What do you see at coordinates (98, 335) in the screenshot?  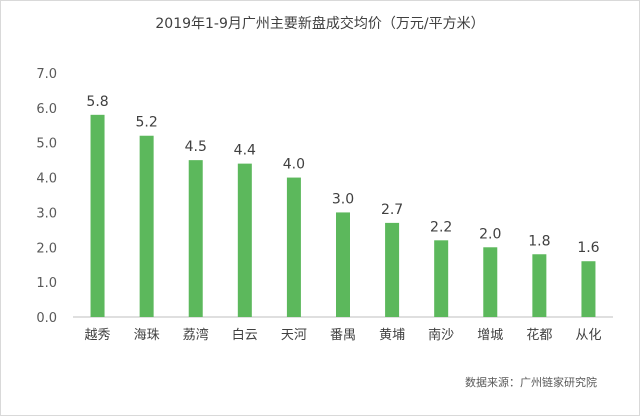 I see `category-label: 越秀` at bounding box center [98, 335].